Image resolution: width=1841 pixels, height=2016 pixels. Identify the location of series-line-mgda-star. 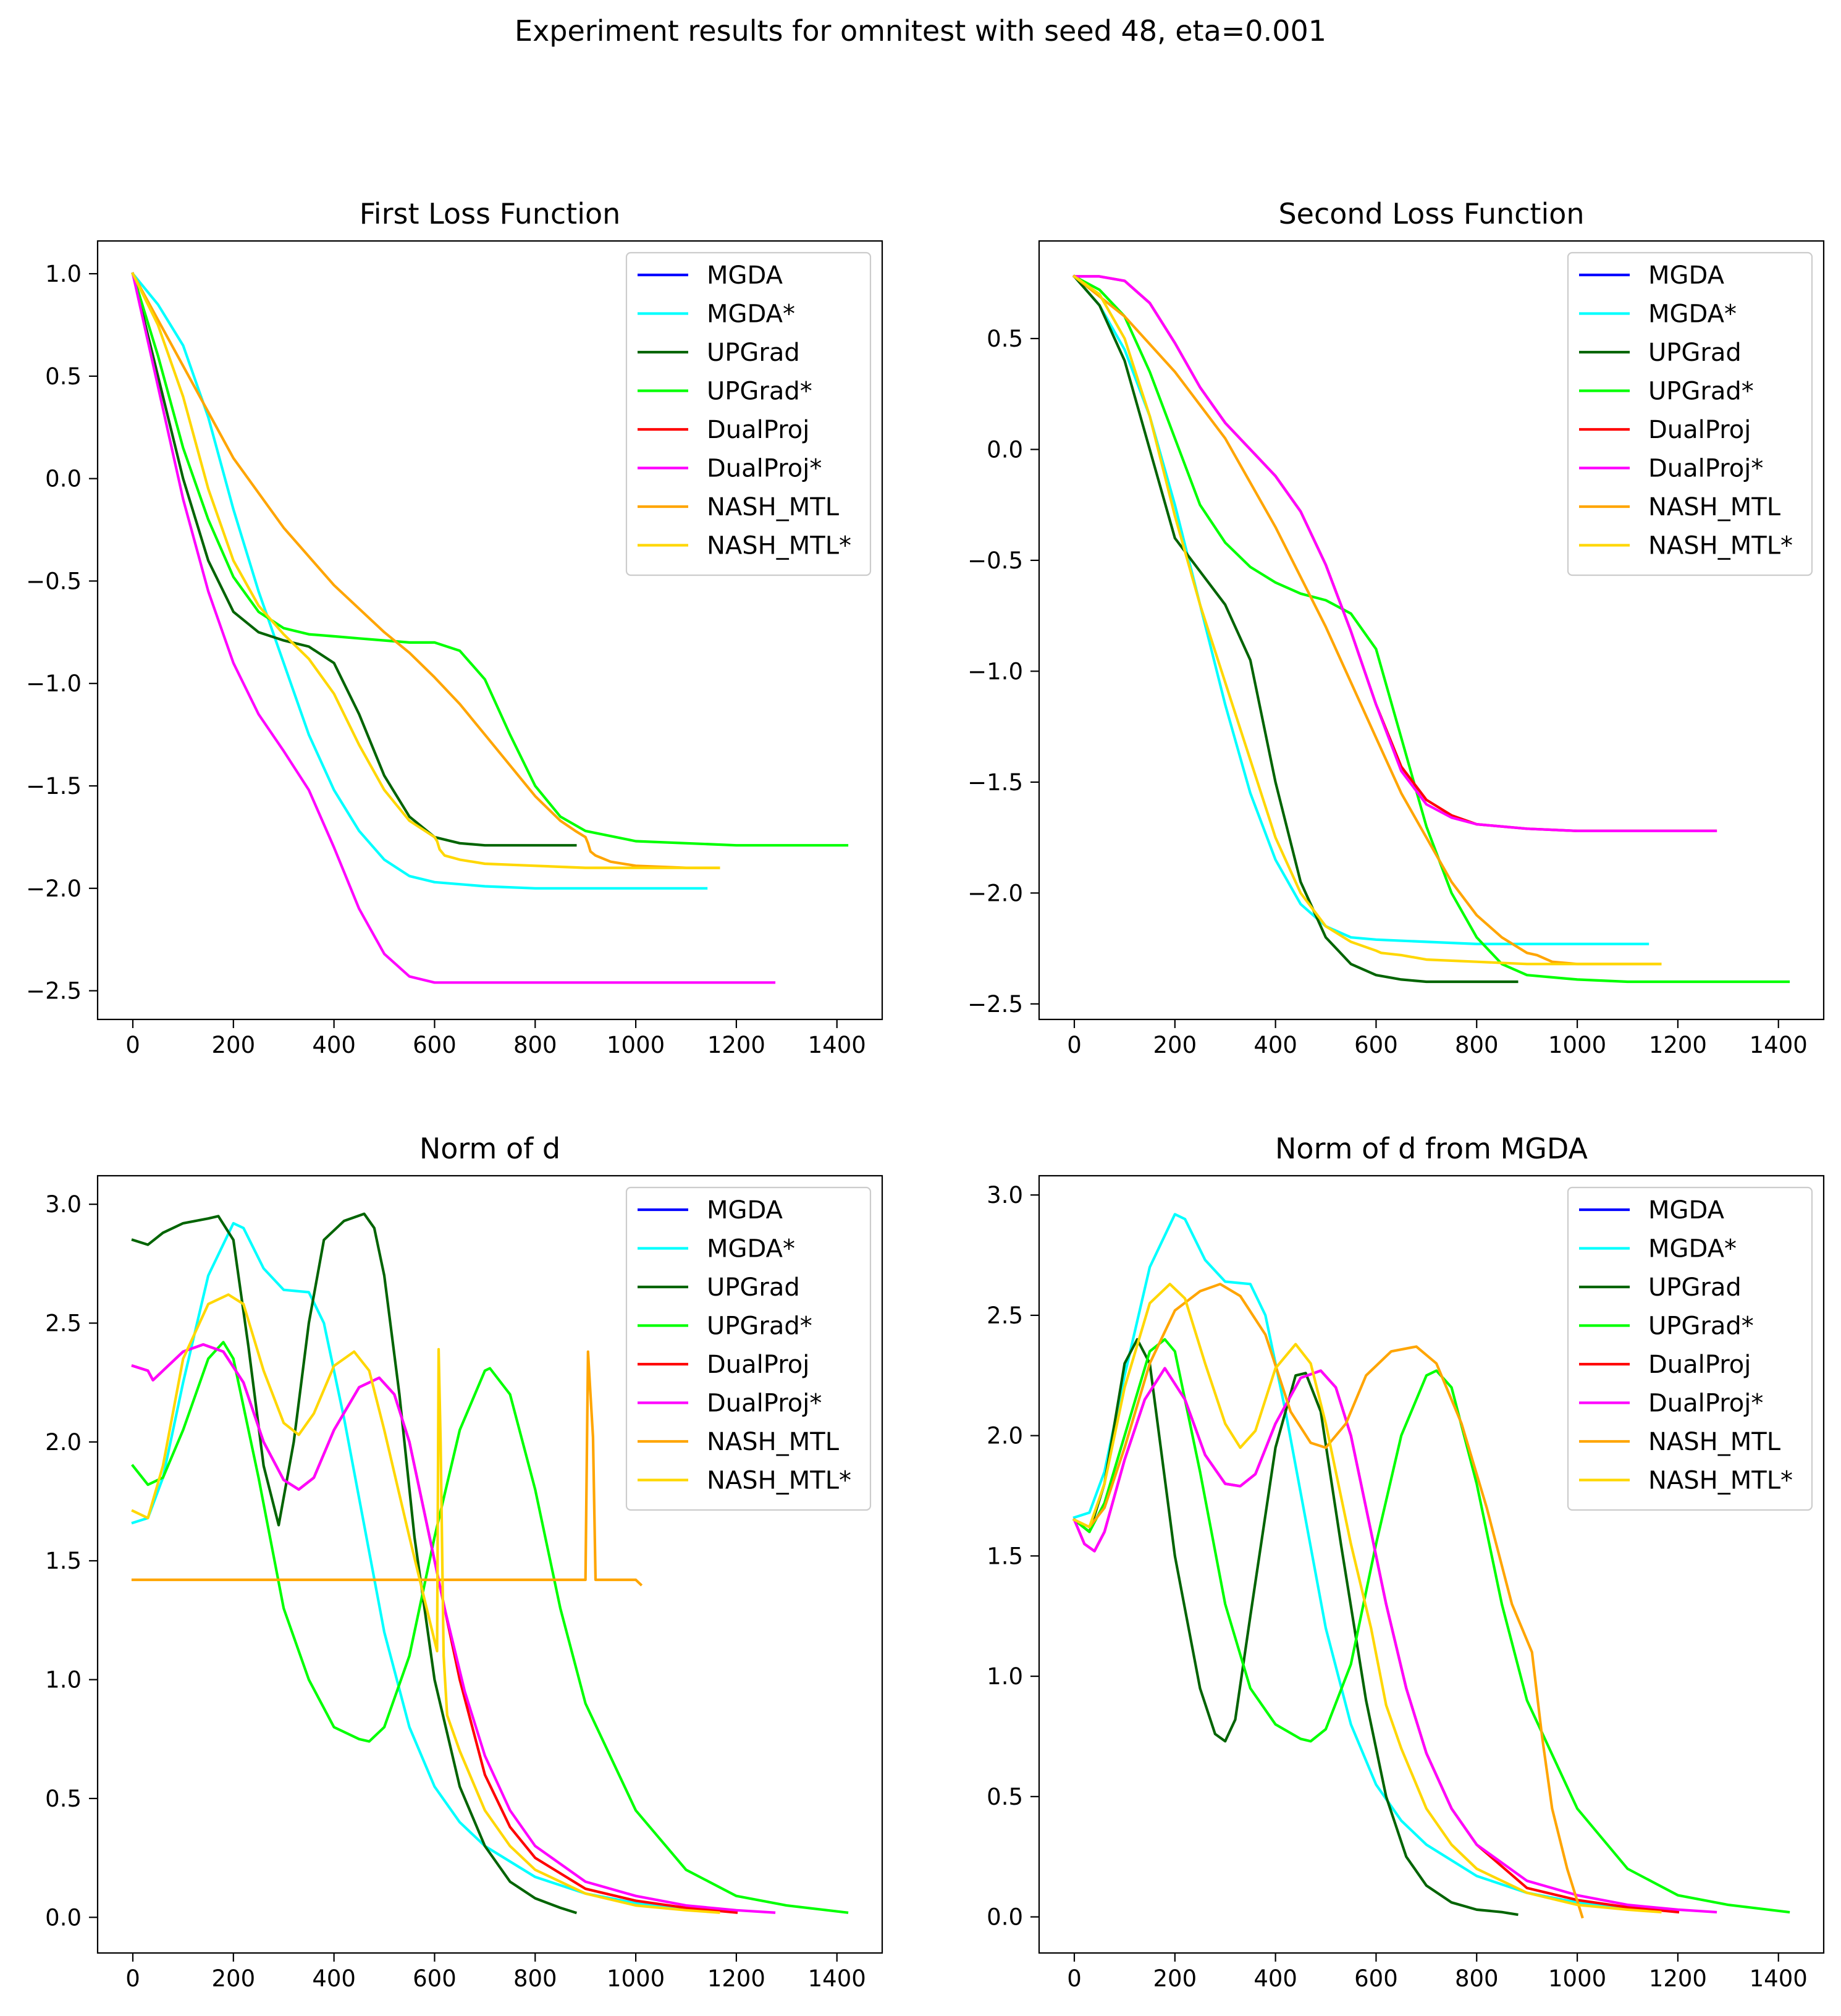
(420, 1566).